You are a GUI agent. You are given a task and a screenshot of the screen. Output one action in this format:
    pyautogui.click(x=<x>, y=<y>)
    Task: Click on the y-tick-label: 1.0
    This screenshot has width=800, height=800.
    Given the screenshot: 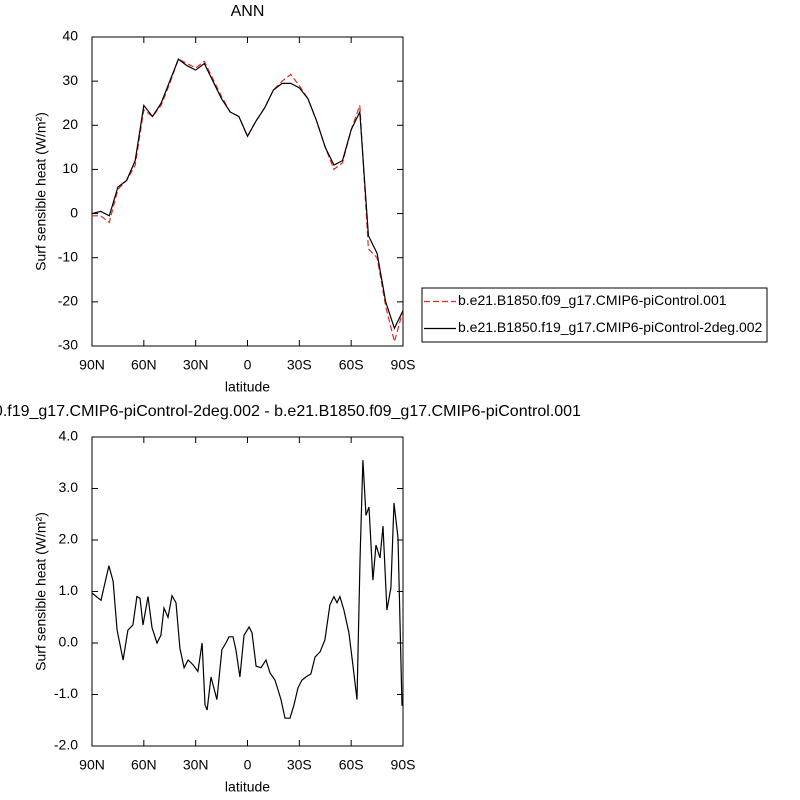 What is the action you would take?
    pyautogui.click(x=69, y=590)
    